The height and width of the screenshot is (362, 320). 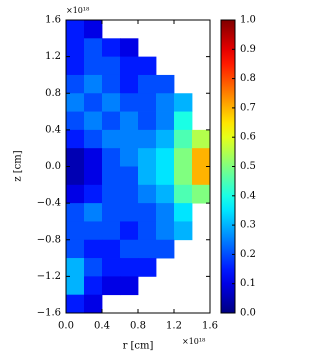 What do you see at coordinates (248, 313) in the screenshot?
I see `colorbar-tick-label: 0.0` at bounding box center [248, 313].